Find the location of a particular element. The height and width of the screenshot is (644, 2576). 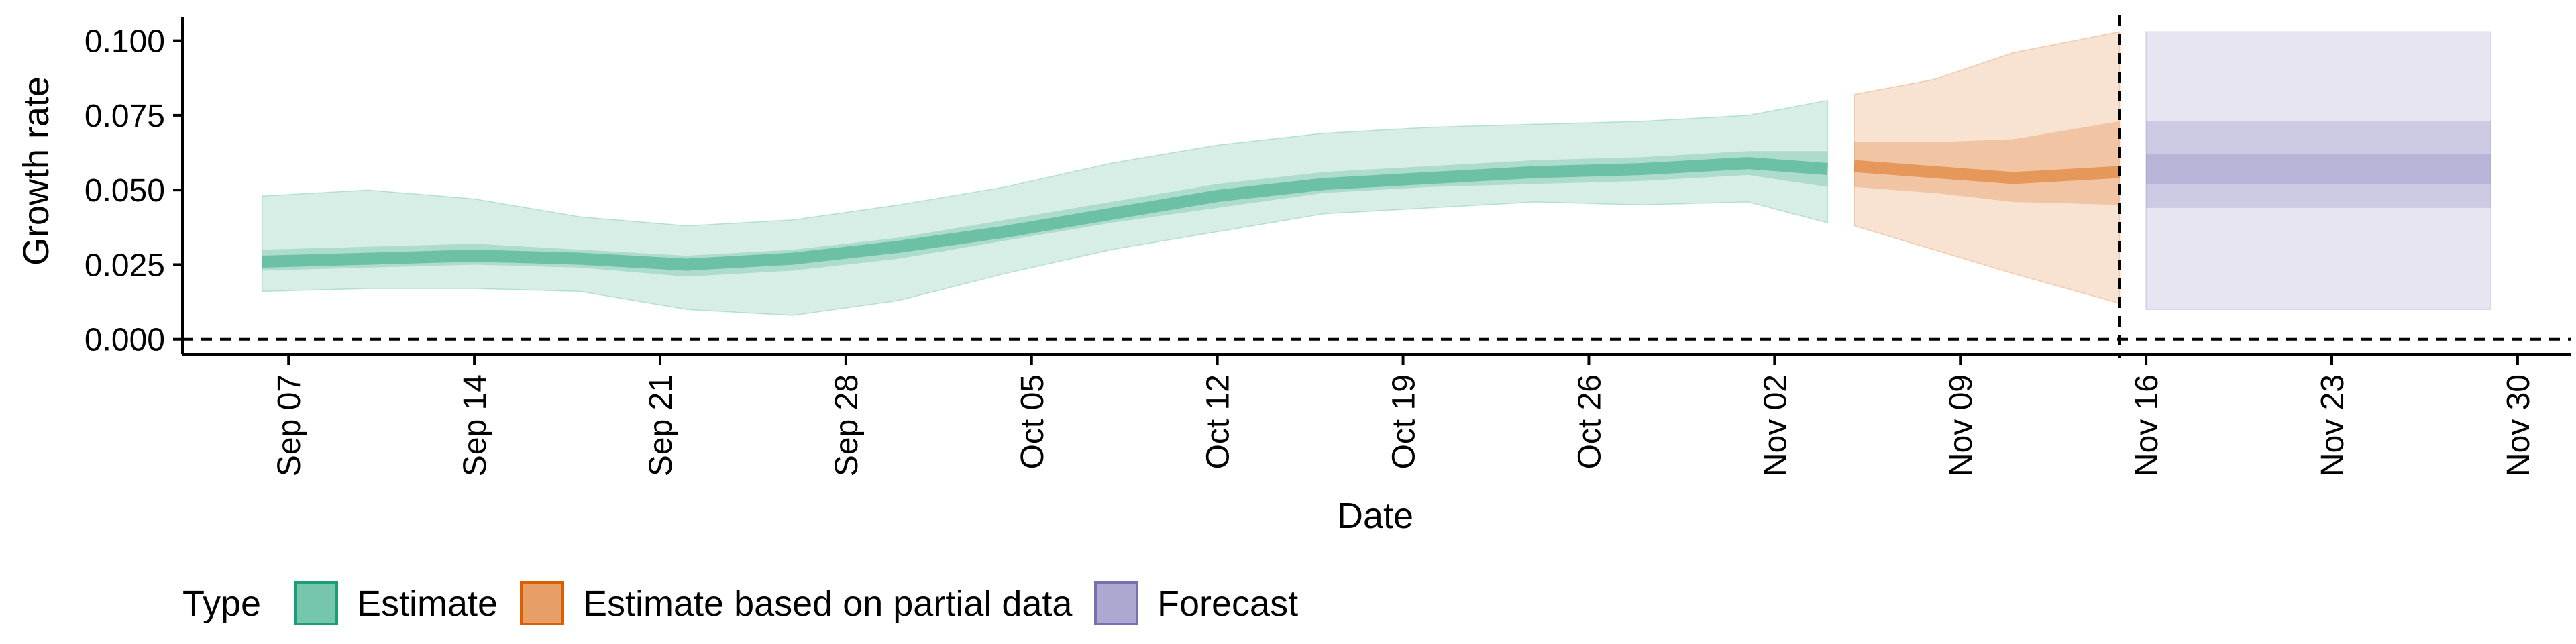

x-tick-label: Nov 09 is located at coordinates (1961, 425).